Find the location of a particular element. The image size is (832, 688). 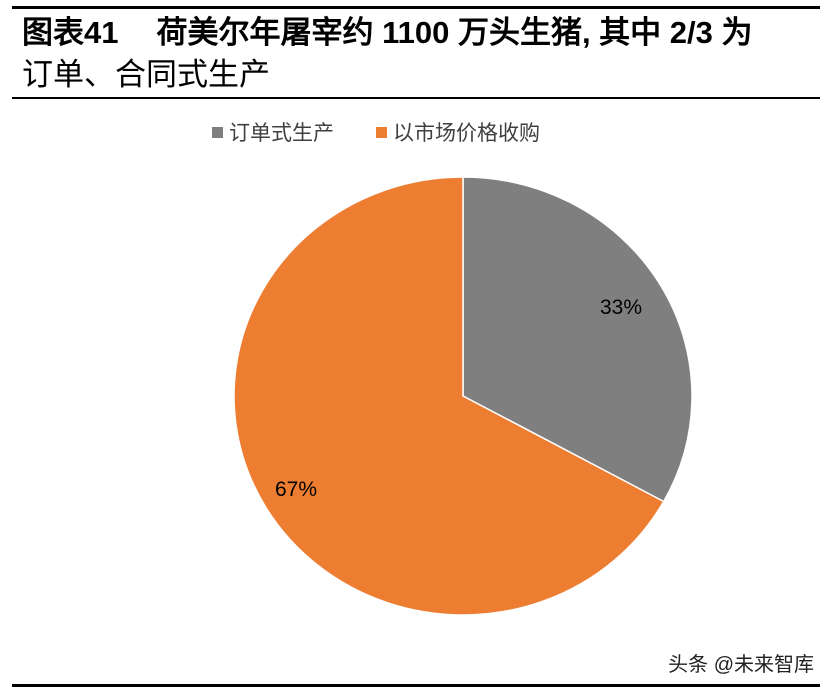

bottom-rule is located at coordinates (416, 685).